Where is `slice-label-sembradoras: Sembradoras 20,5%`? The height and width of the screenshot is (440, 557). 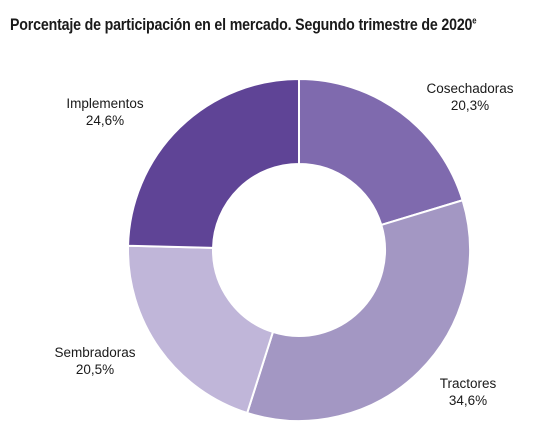
slice-label-sembradoras: Sembradoras 20,5% is located at coordinates (94, 361).